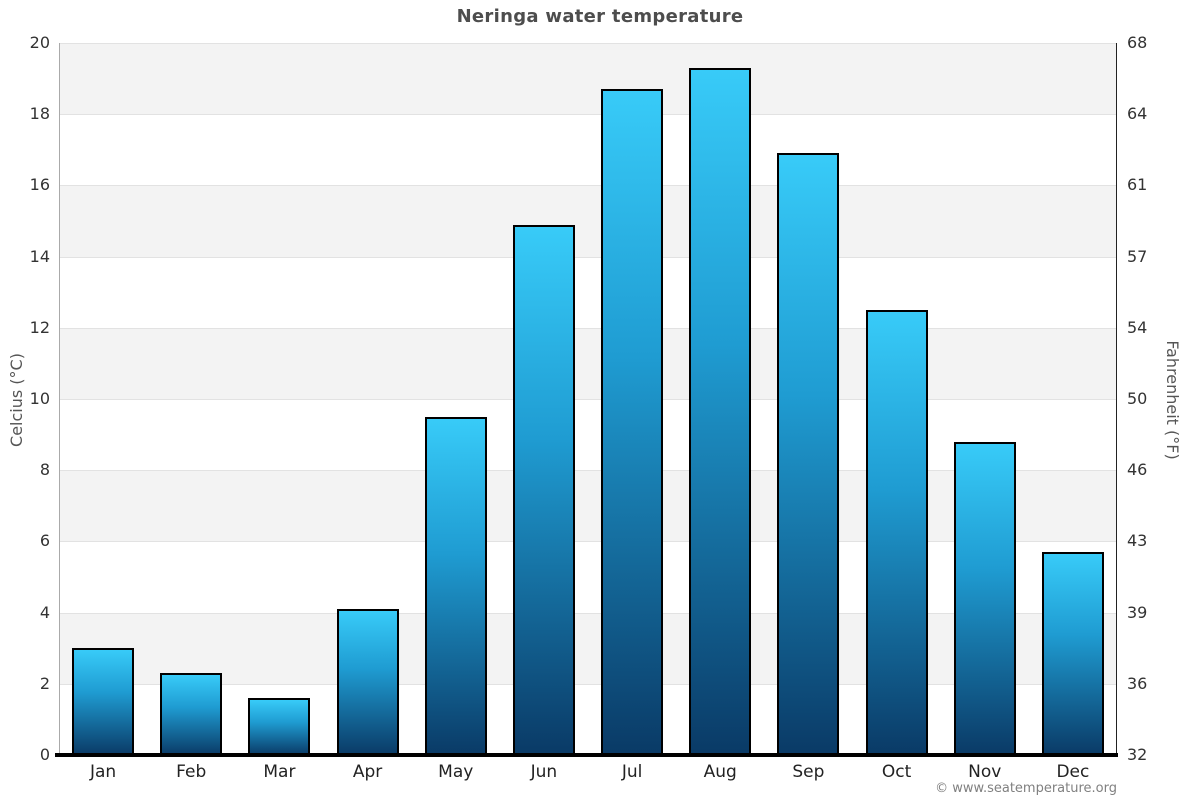  What do you see at coordinates (39, 398) in the screenshot?
I see `y-tick-celsius-10: 10` at bounding box center [39, 398].